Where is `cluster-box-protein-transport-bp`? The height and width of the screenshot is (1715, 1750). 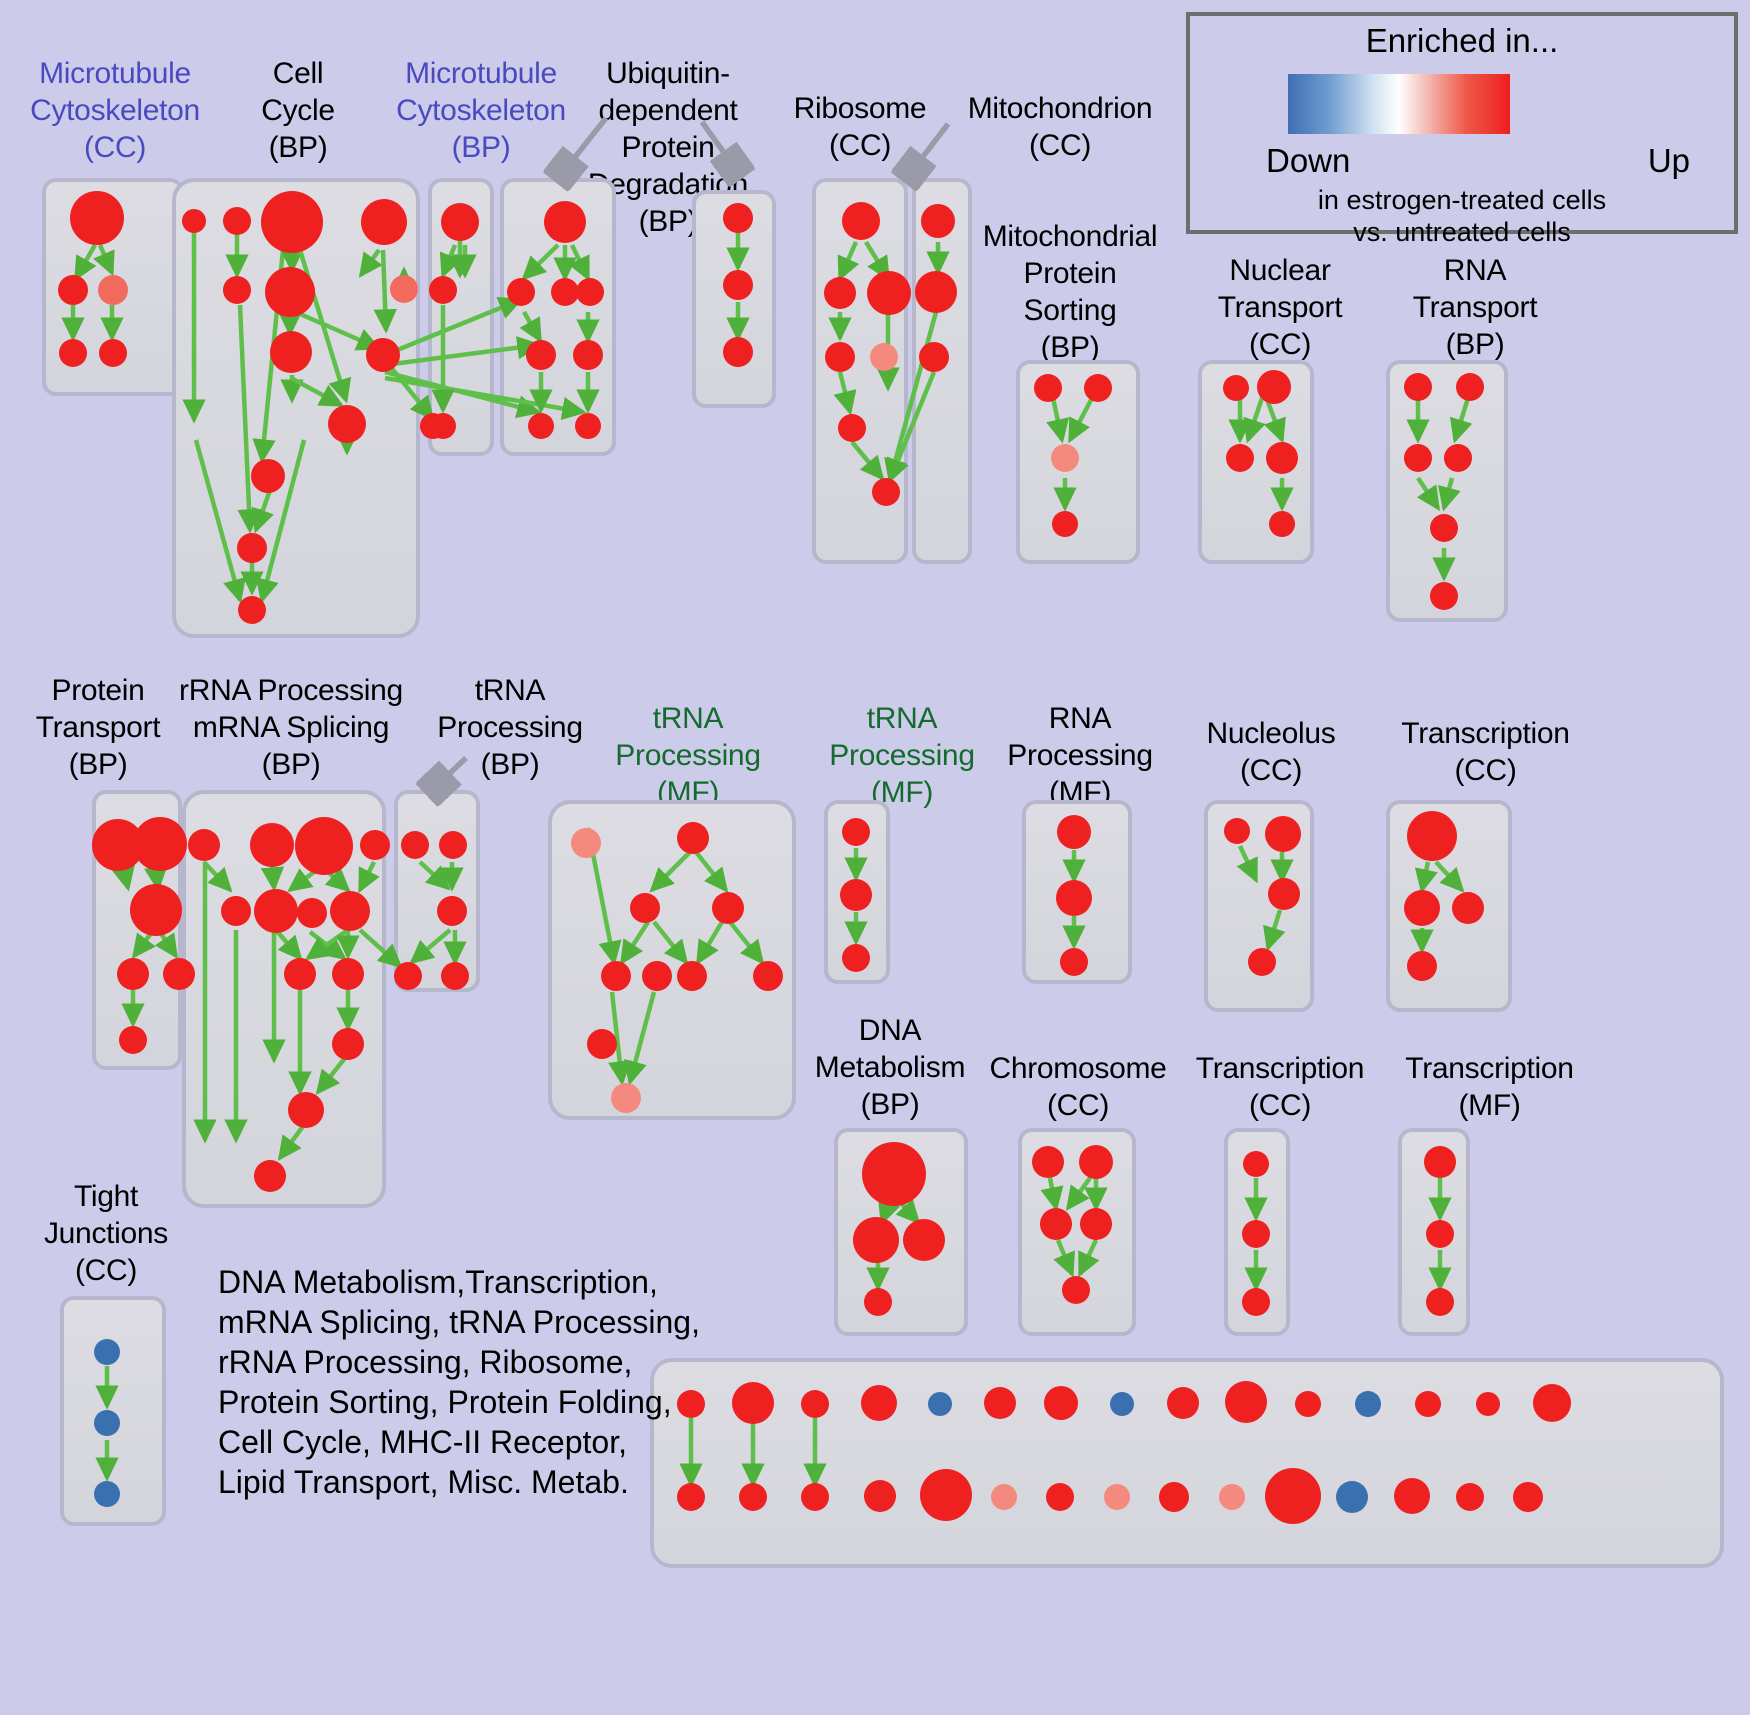
cluster-box-protein-transport-bp is located at coordinates (137, 930).